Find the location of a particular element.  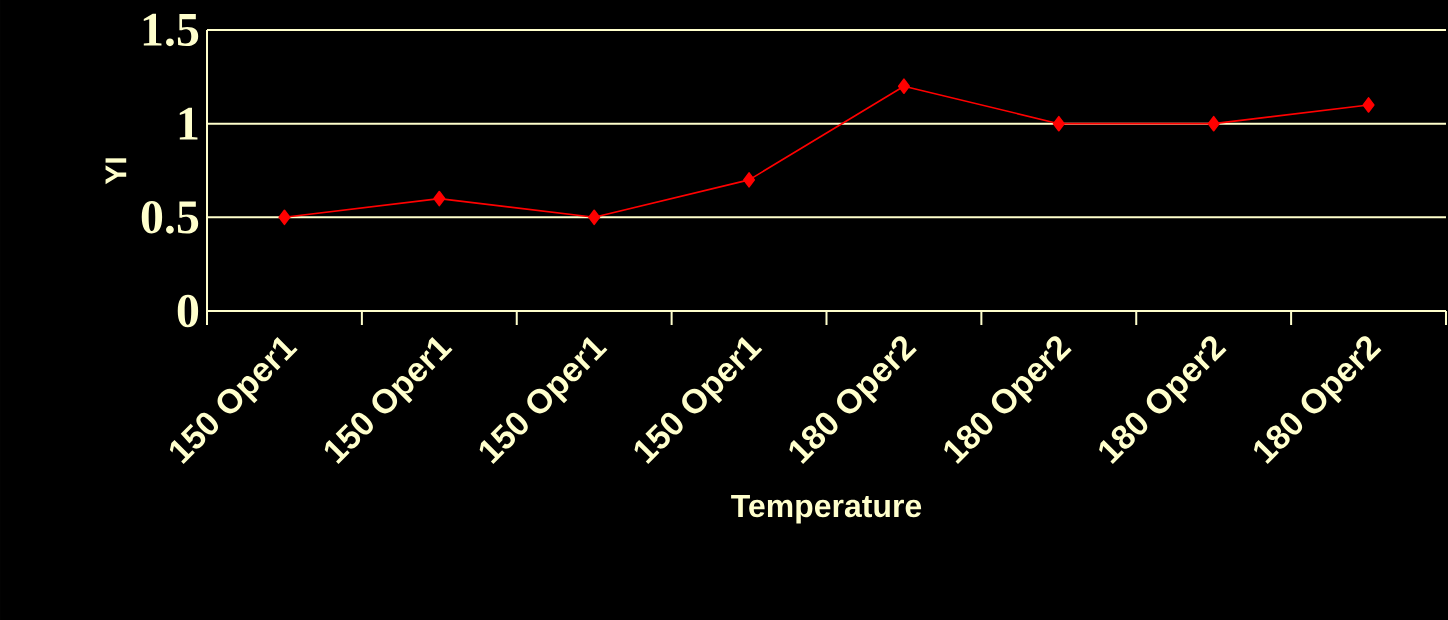

y-tick-label: 1 is located at coordinates (188, 123).